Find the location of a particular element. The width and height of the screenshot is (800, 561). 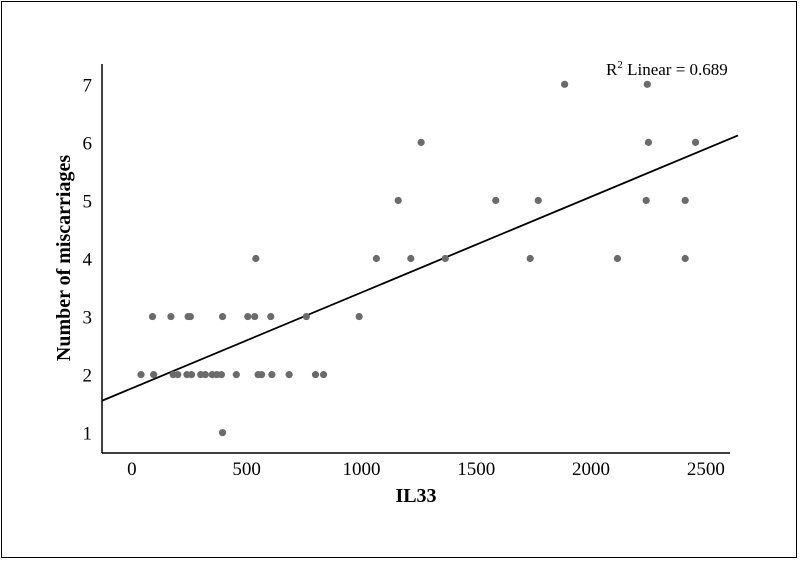

y-tick-label: 3 is located at coordinates (88, 318).